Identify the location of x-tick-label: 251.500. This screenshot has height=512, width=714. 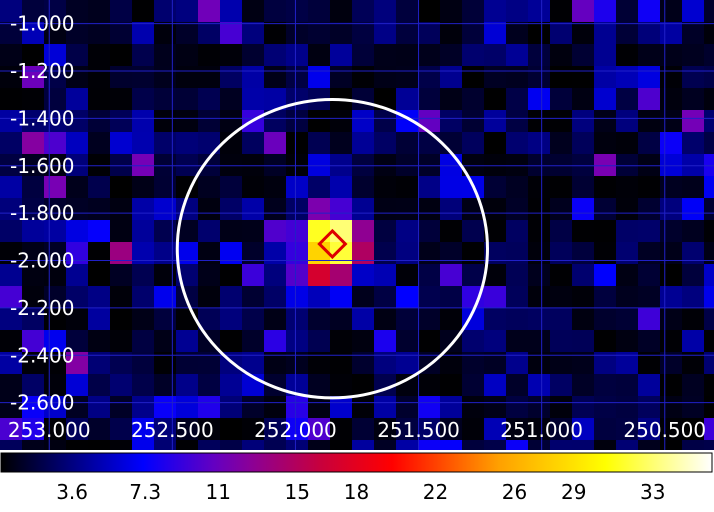
(418, 430).